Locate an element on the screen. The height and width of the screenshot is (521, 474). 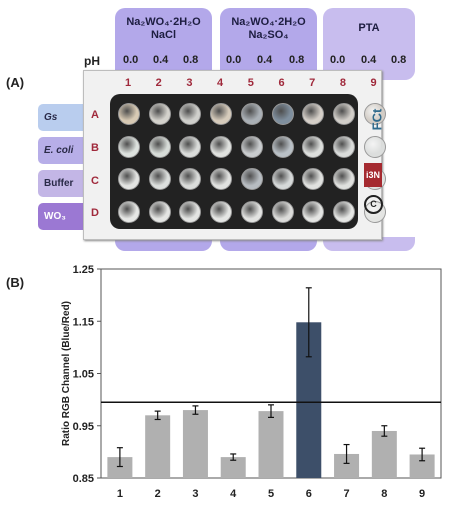
fct-logo: FCt is located at coordinates (377, 119).